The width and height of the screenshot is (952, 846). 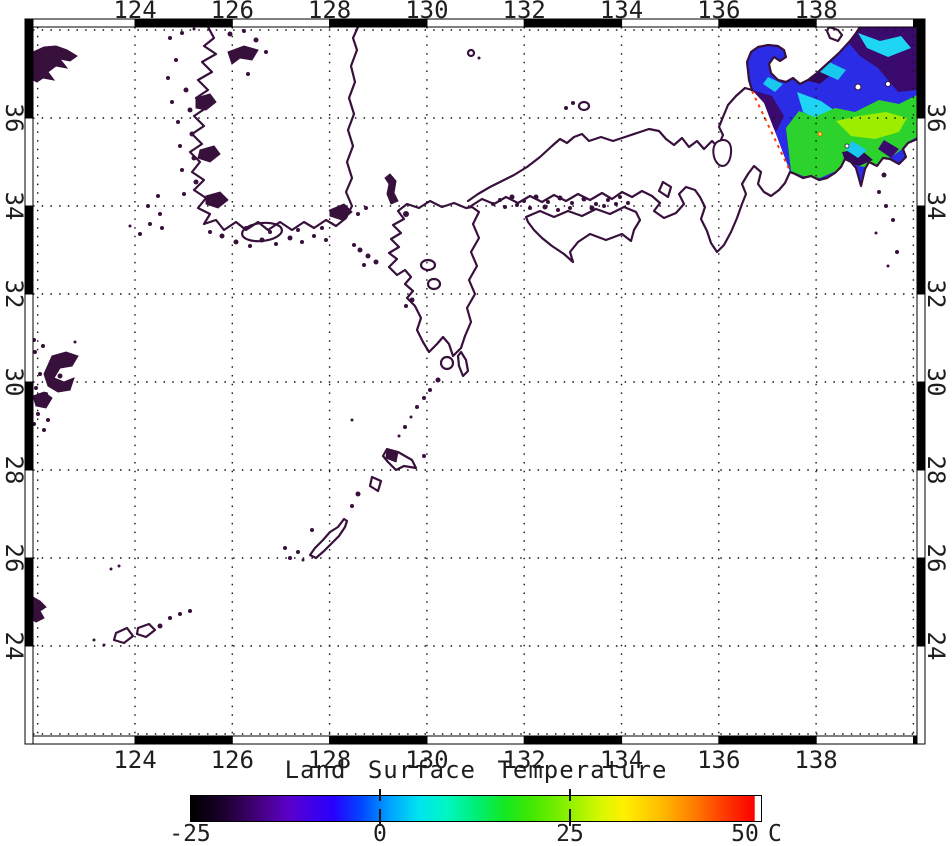 I want to click on right-axis-label: 26, so click(x=936, y=558).